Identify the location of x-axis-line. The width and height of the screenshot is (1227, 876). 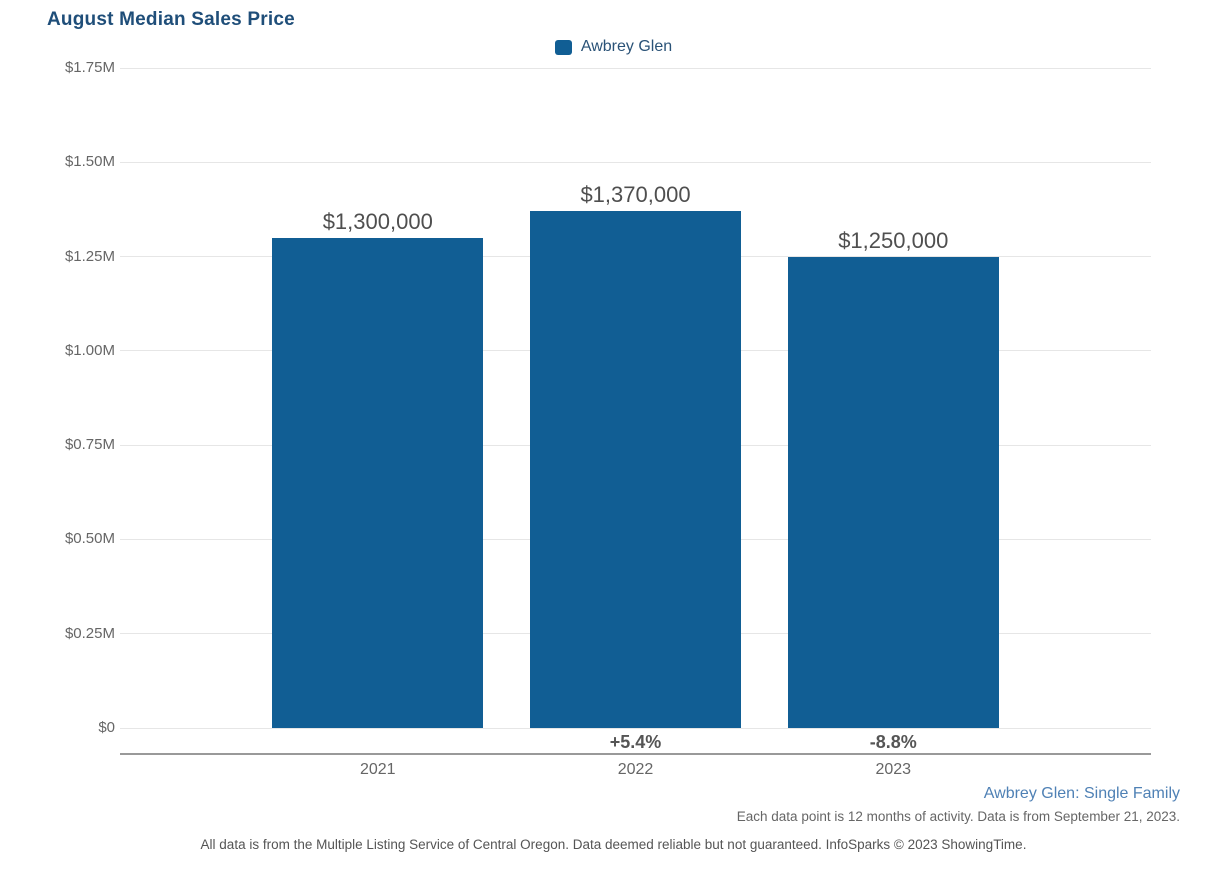
(635, 754).